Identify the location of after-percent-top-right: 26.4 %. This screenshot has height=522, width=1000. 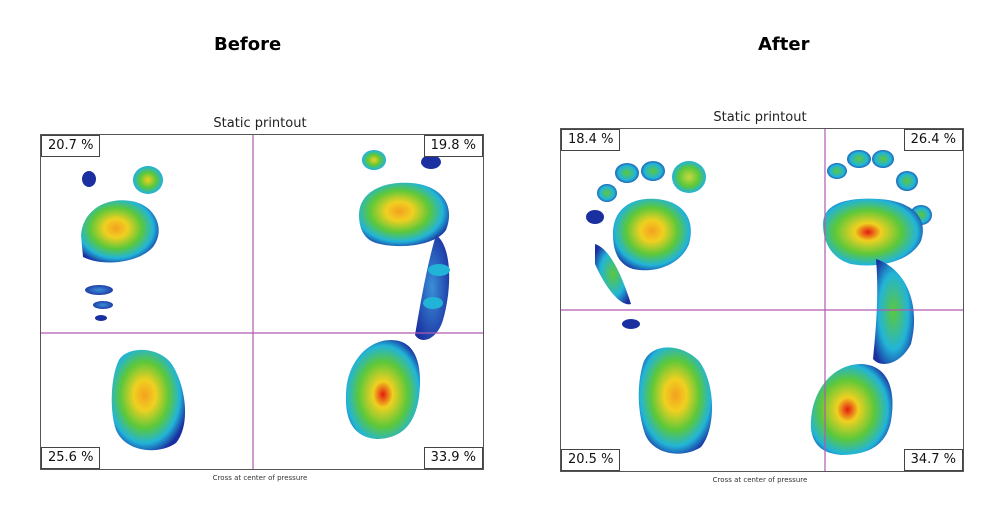
(933, 140).